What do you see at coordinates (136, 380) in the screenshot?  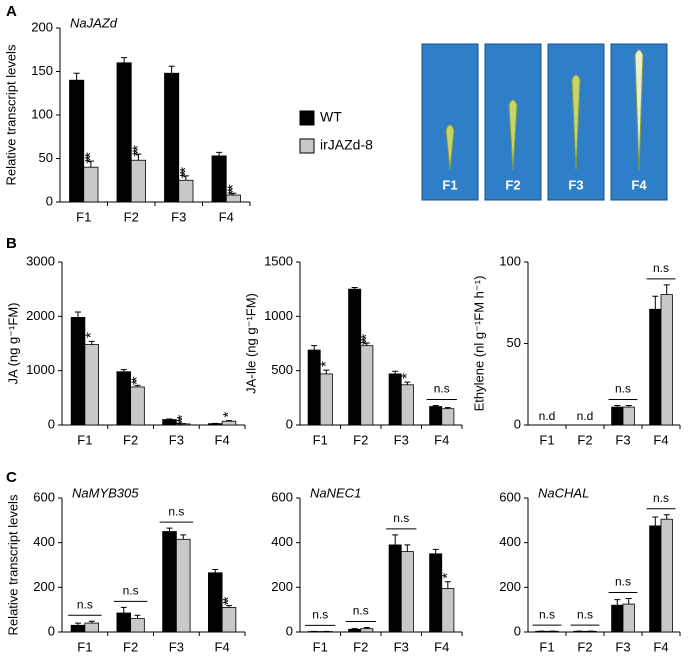 I see `significance: **` at bounding box center [136, 380].